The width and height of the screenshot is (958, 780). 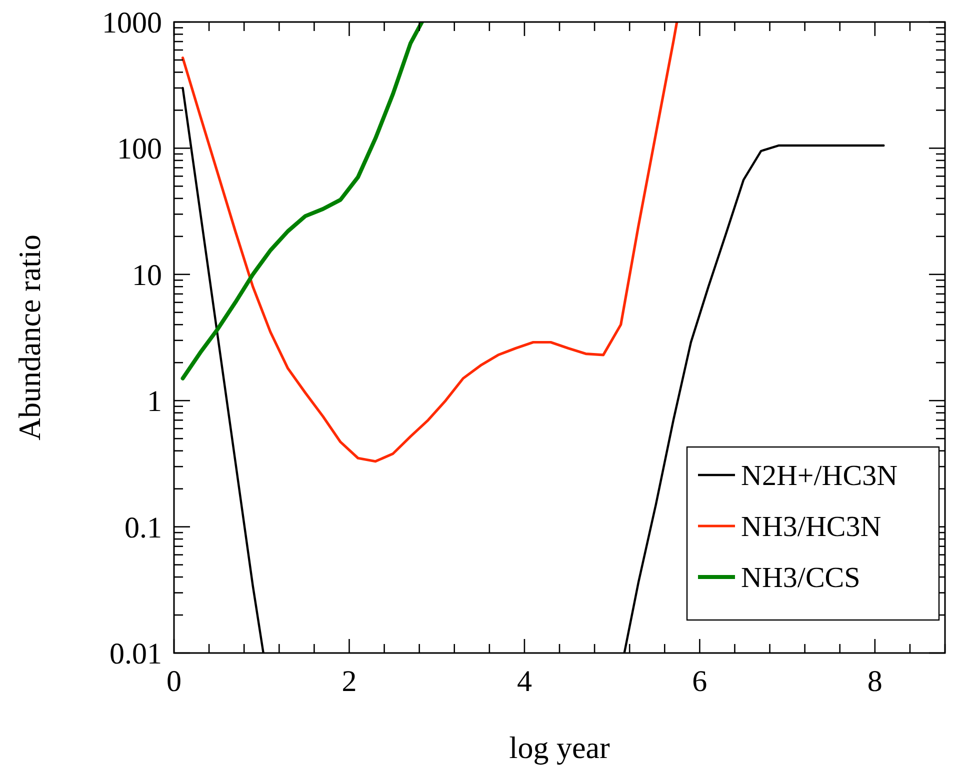 What do you see at coordinates (143, 527) in the screenshot?
I see `y-tick-label: 0.1` at bounding box center [143, 527].